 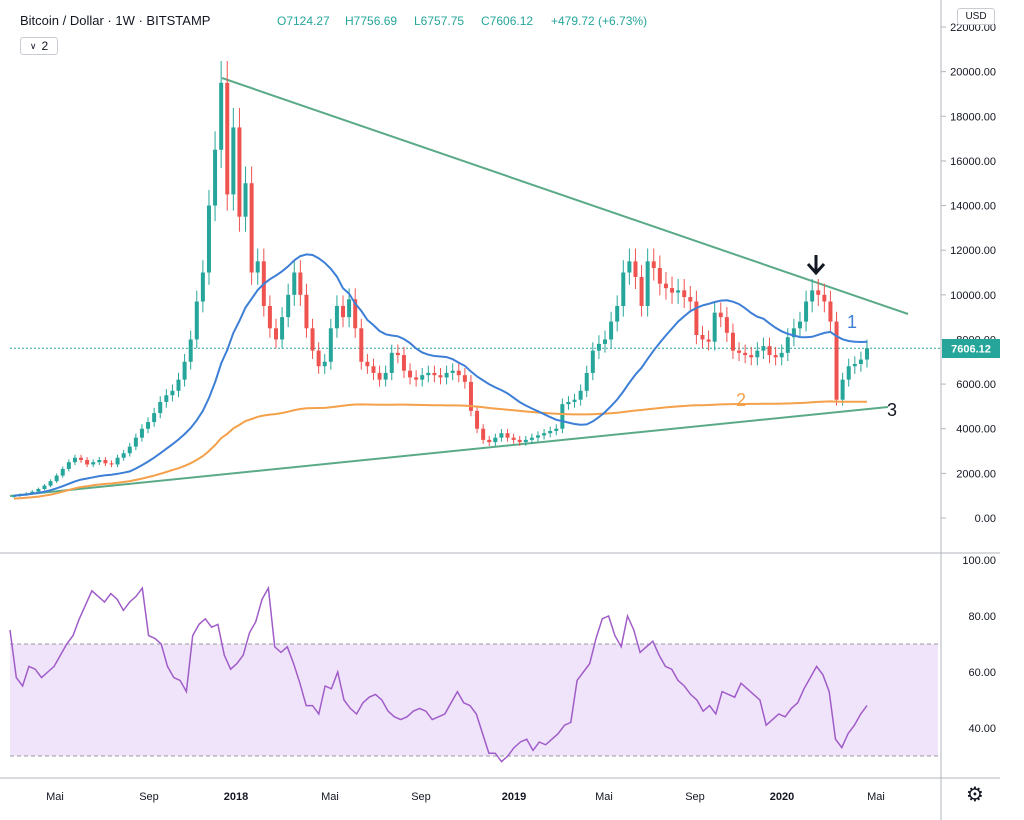 What do you see at coordinates (973, 207) in the screenshot?
I see `price-tick-label: 14000.00` at bounding box center [973, 207].